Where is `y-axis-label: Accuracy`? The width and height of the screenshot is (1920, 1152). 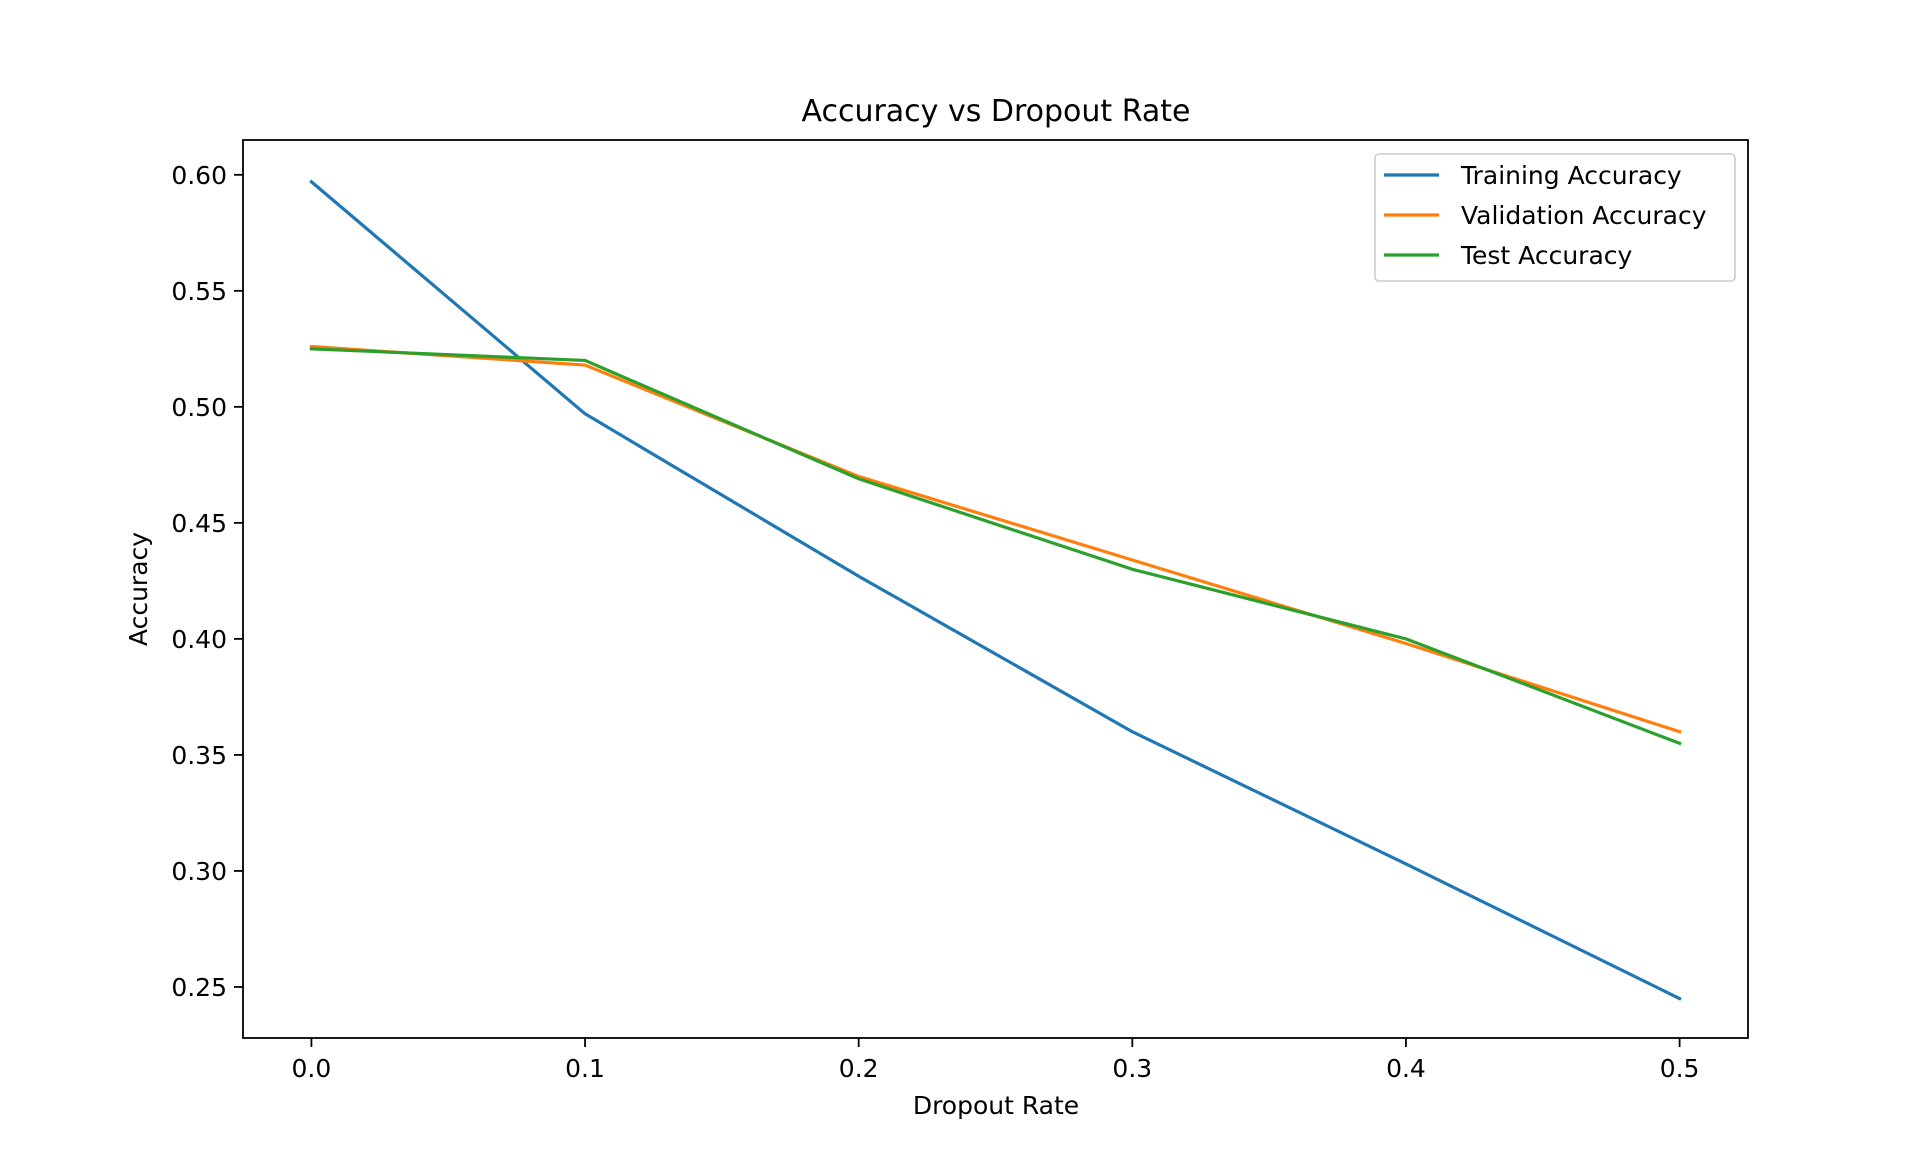 y-axis-label: Accuracy is located at coordinates (138, 589).